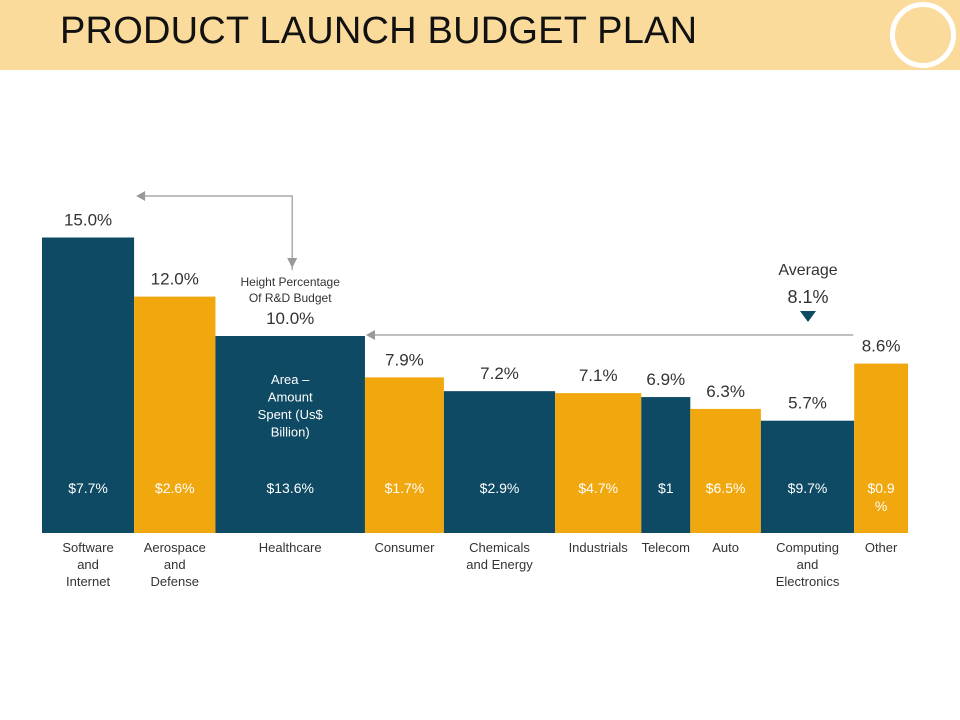 This screenshot has width=960, height=720. I want to click on category-label: Healthcare, so click(290, 547).